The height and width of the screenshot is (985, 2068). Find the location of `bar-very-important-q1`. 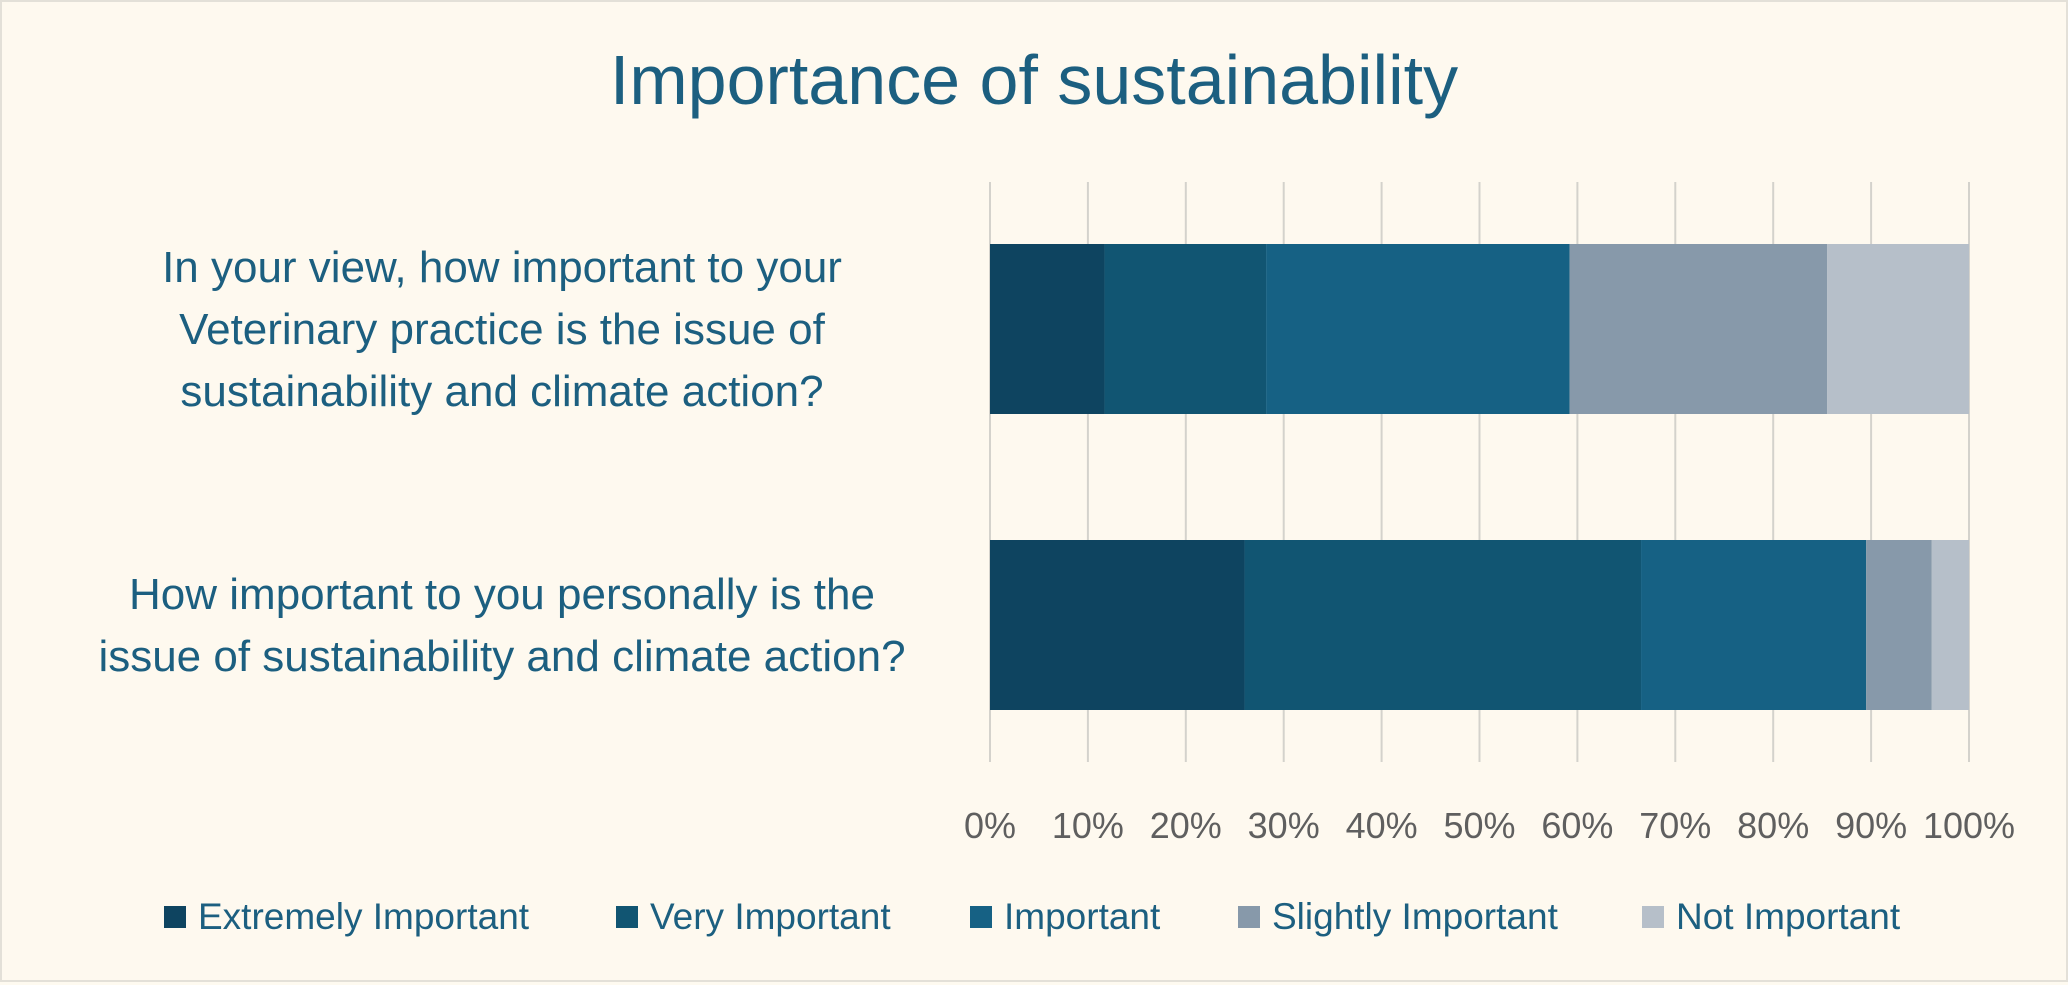

bar-very-important-q1 is located at coordinates (1185, 329).